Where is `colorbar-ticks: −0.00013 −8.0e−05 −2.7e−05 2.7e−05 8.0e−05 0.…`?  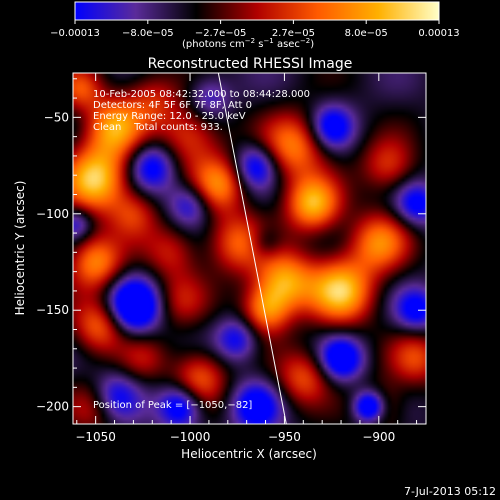 colorbar-ticks: −0.00013 −8.0e−05 −2.7e−05 2.7e−05 8.0e−05 0.… is located at coordinates (255, 29).